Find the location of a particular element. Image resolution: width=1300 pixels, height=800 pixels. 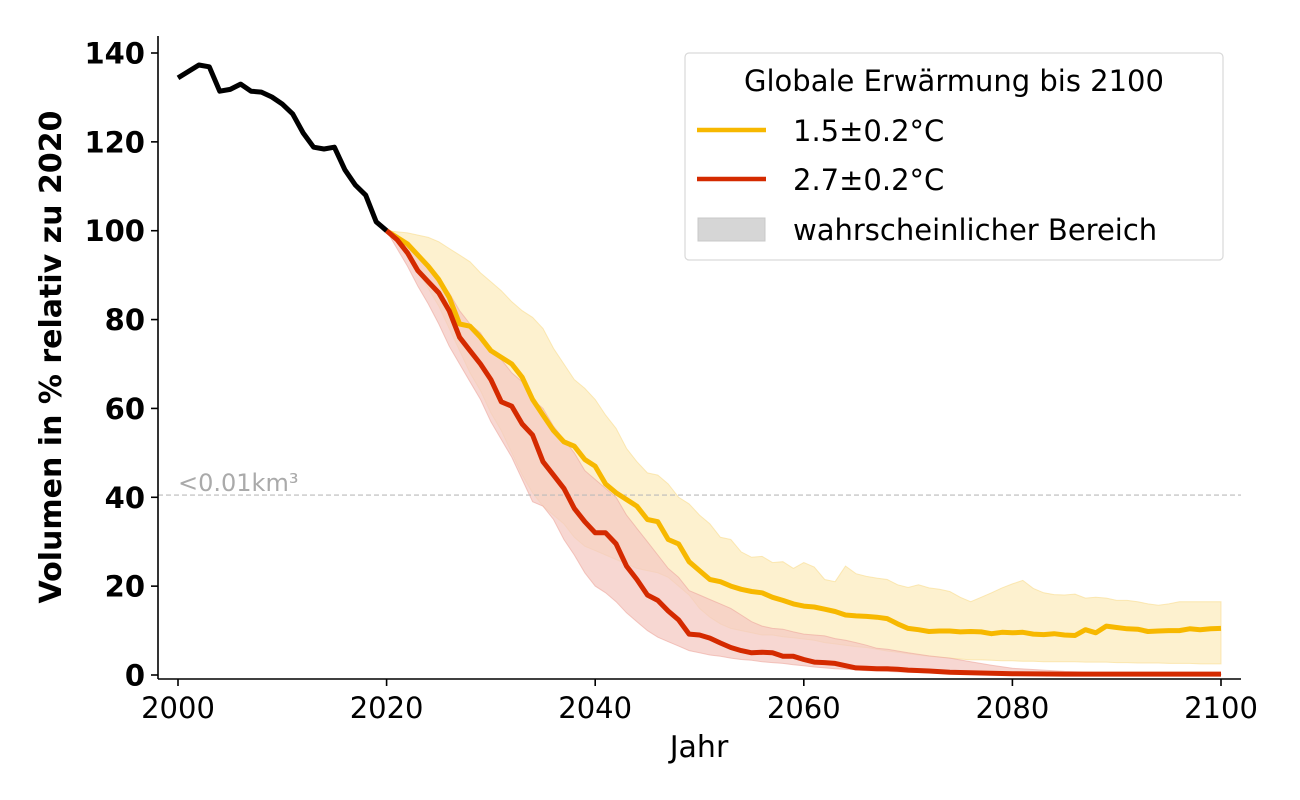

legend-label-1-5: 1.5±0.2°C is located at coordinates (868, 131).